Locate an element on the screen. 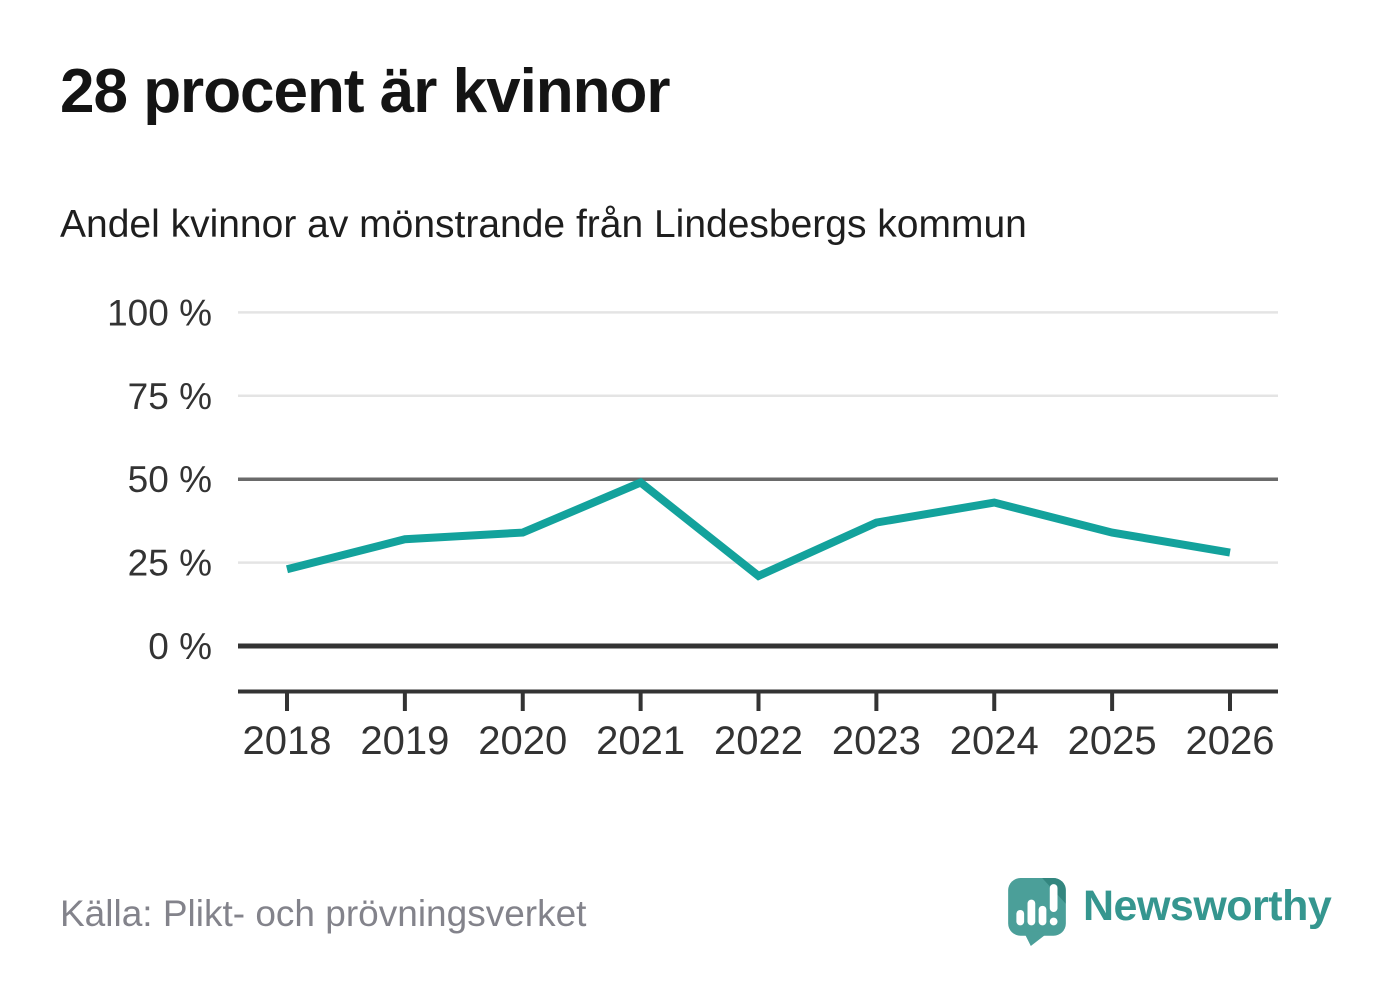 The height and width of the screenshot is (999, 1382). y-axis-label-25: 25 % is located at coordinates (170, 563).